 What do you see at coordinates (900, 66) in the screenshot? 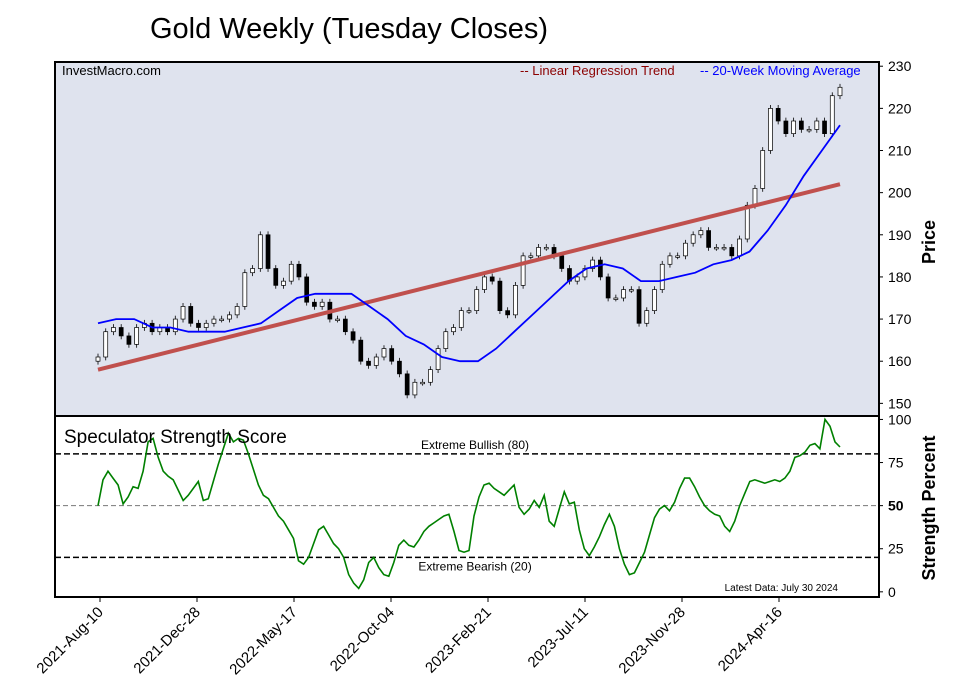
I see `price-tick-label: 230` at bounding box center [900, 66].